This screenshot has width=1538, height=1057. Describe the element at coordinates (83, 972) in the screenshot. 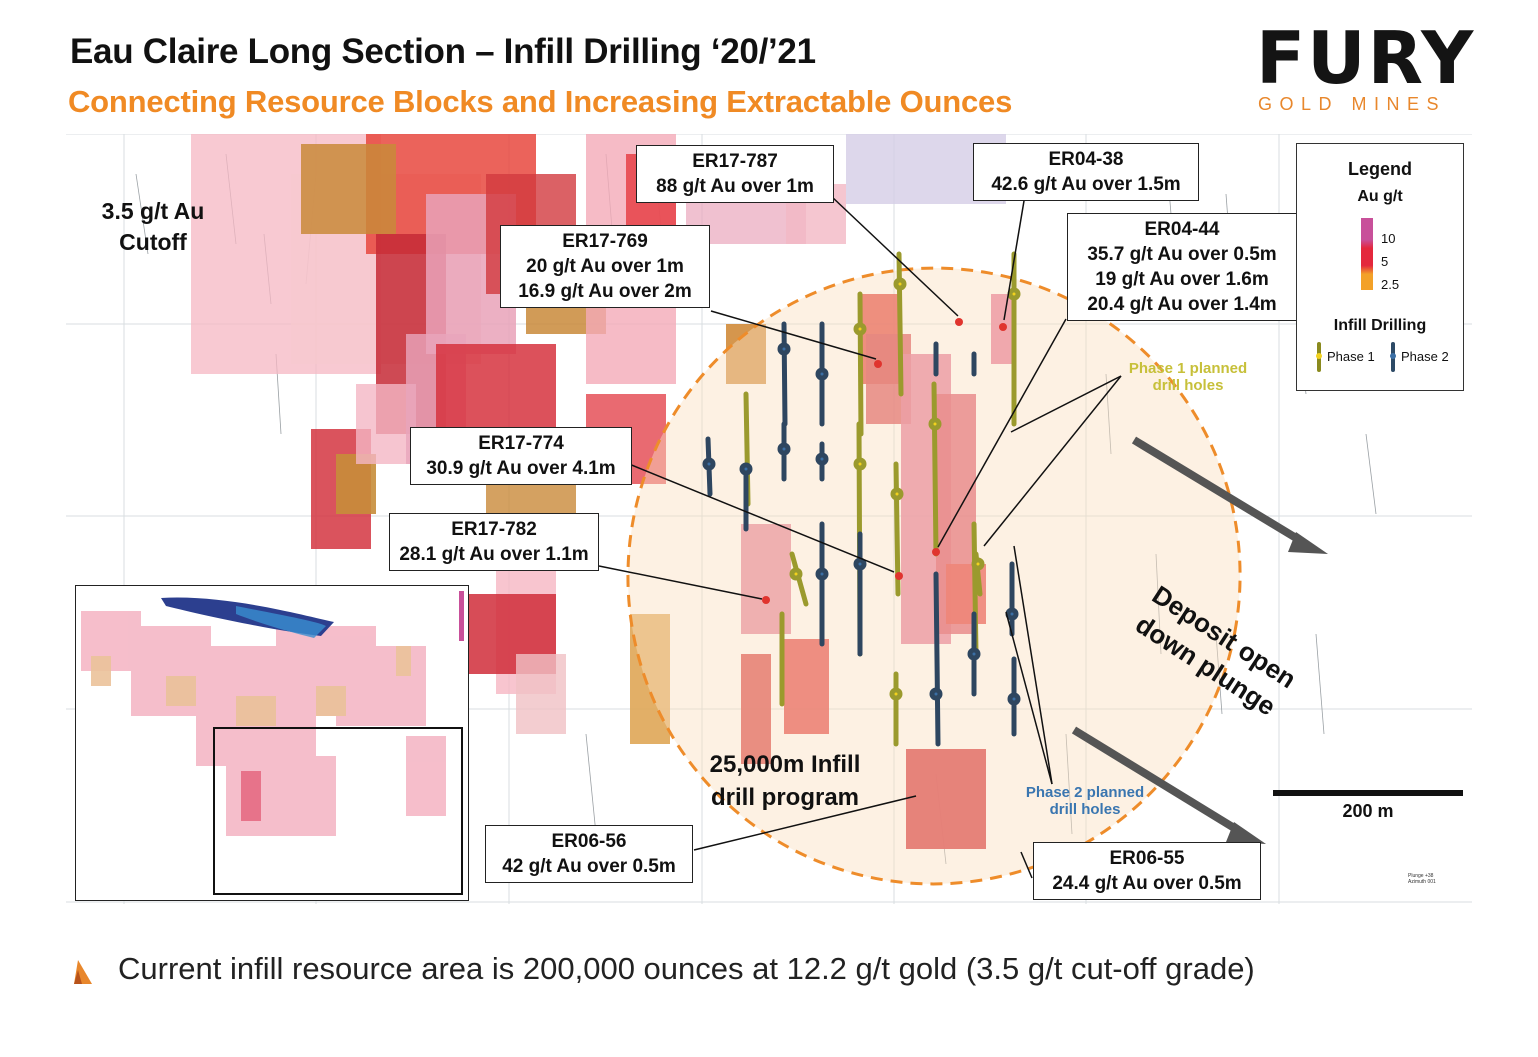

I see `bullet-icon` at that location.